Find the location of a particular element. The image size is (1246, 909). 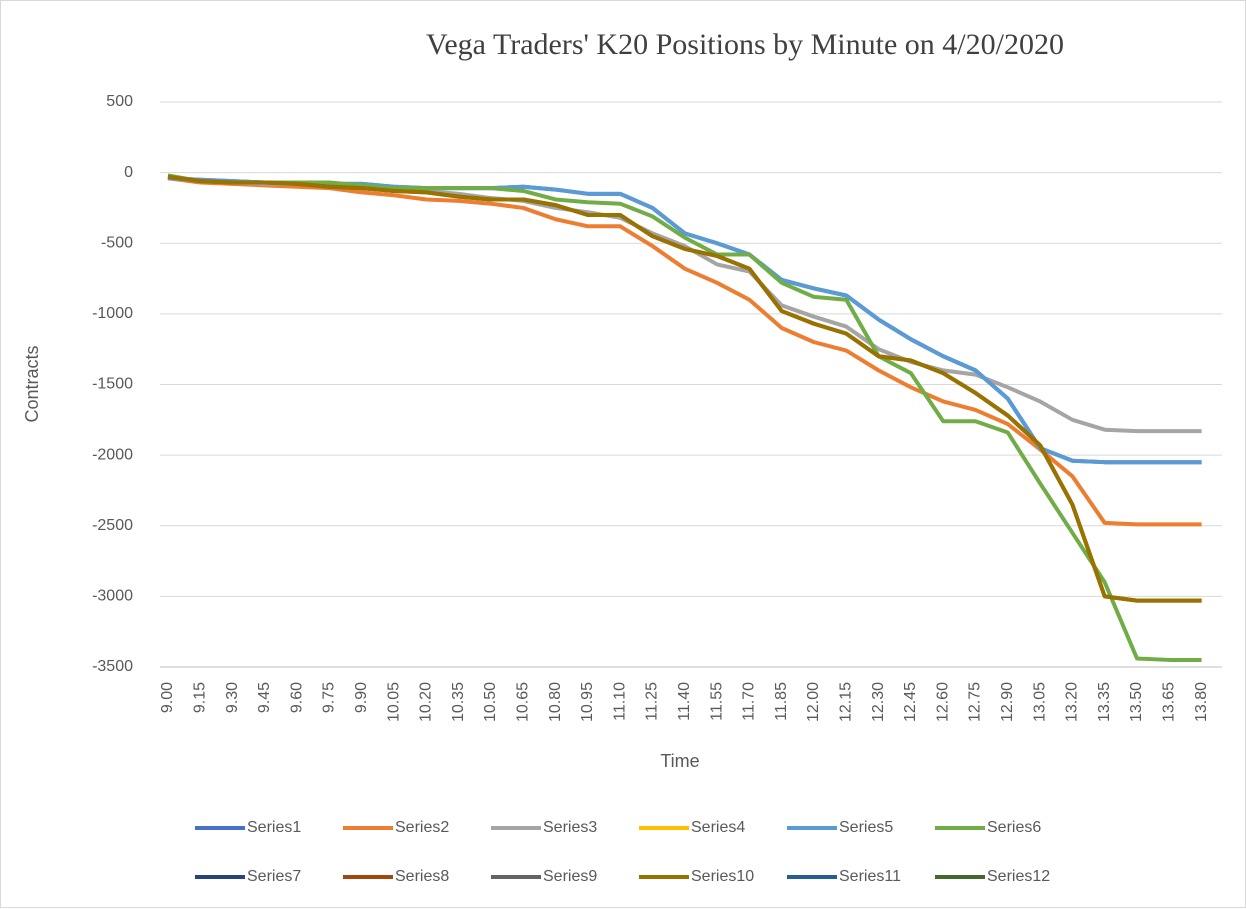

x-tick-label: 9.30 is located at coordinates (232, 697).